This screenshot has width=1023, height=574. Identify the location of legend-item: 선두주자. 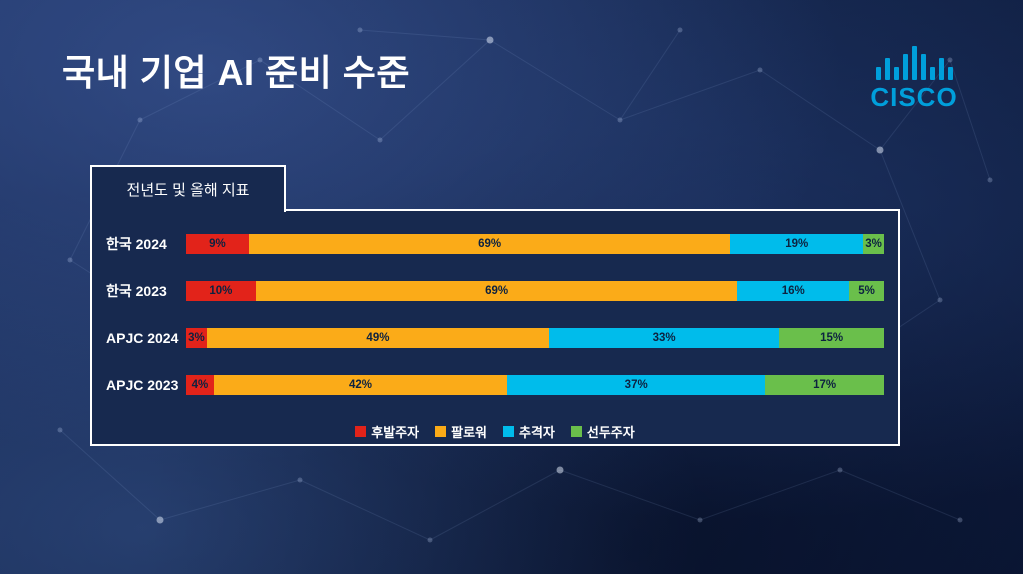
(602, 431).